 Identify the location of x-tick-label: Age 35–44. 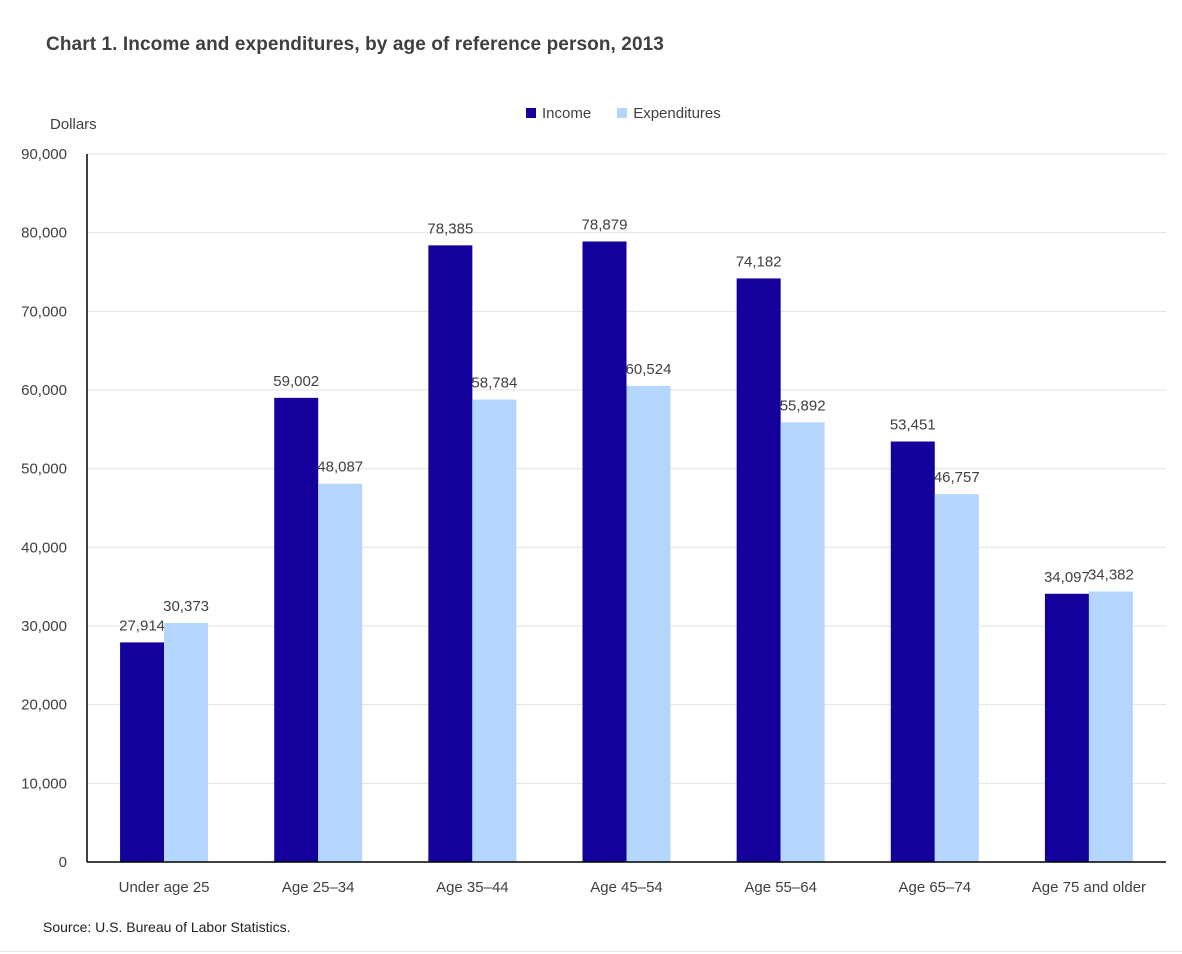
(472, 887).